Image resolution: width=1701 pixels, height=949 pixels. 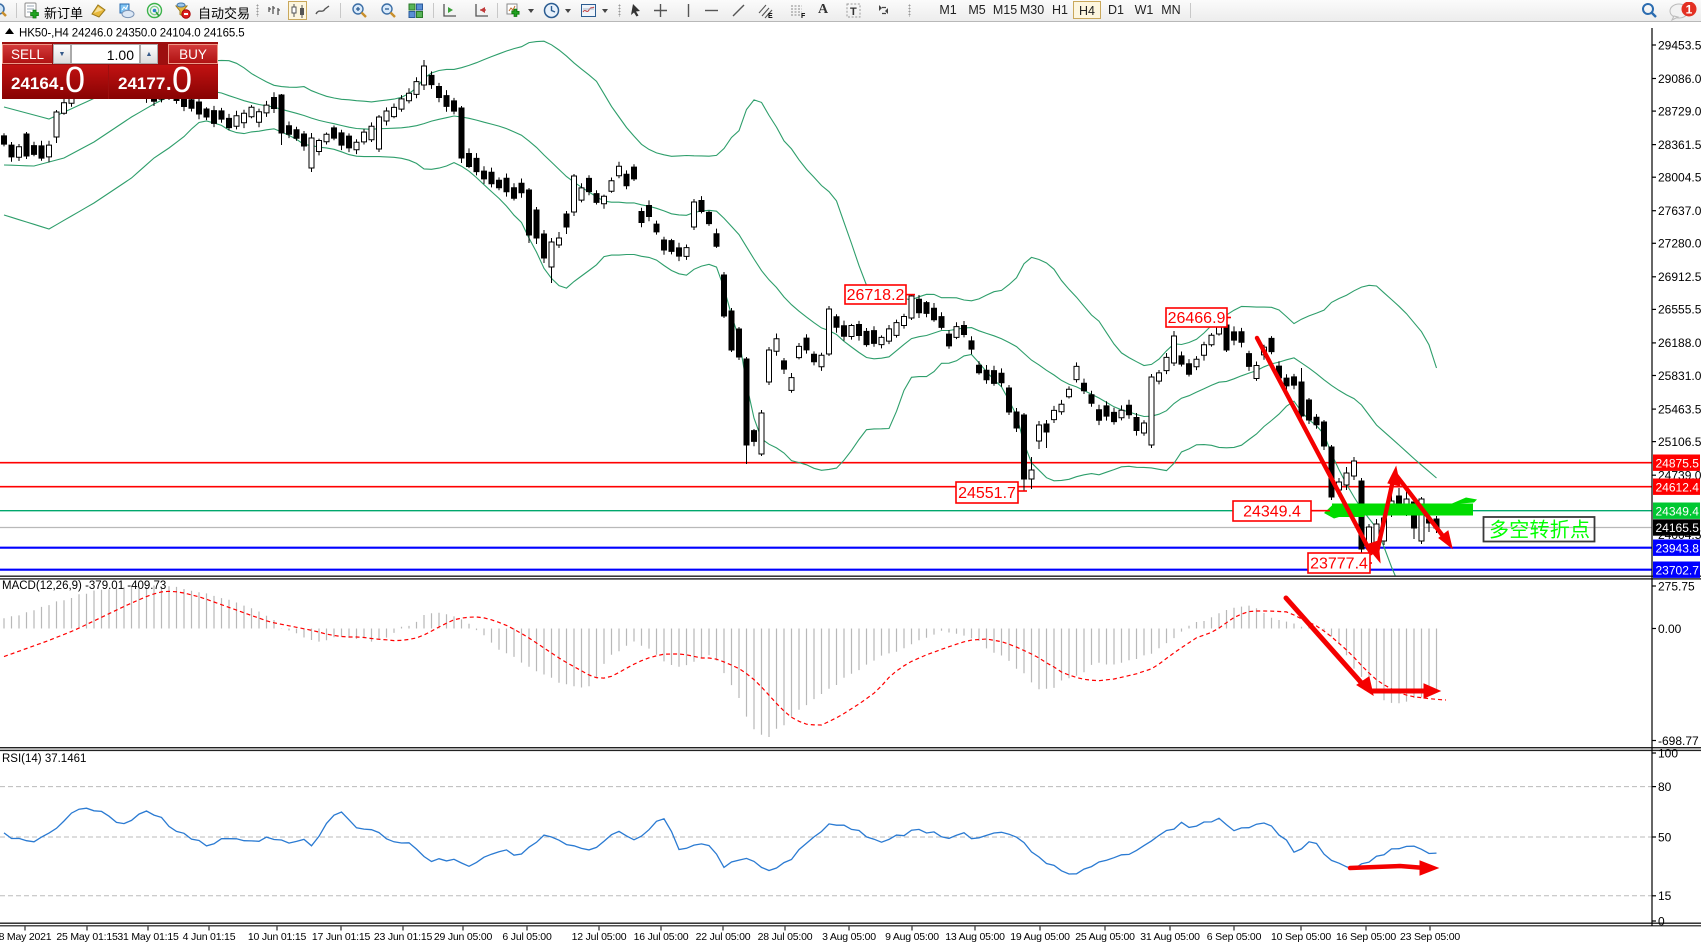 I want to click on svg-text: 17 Jun 01:15, so click(x=341, y=937).